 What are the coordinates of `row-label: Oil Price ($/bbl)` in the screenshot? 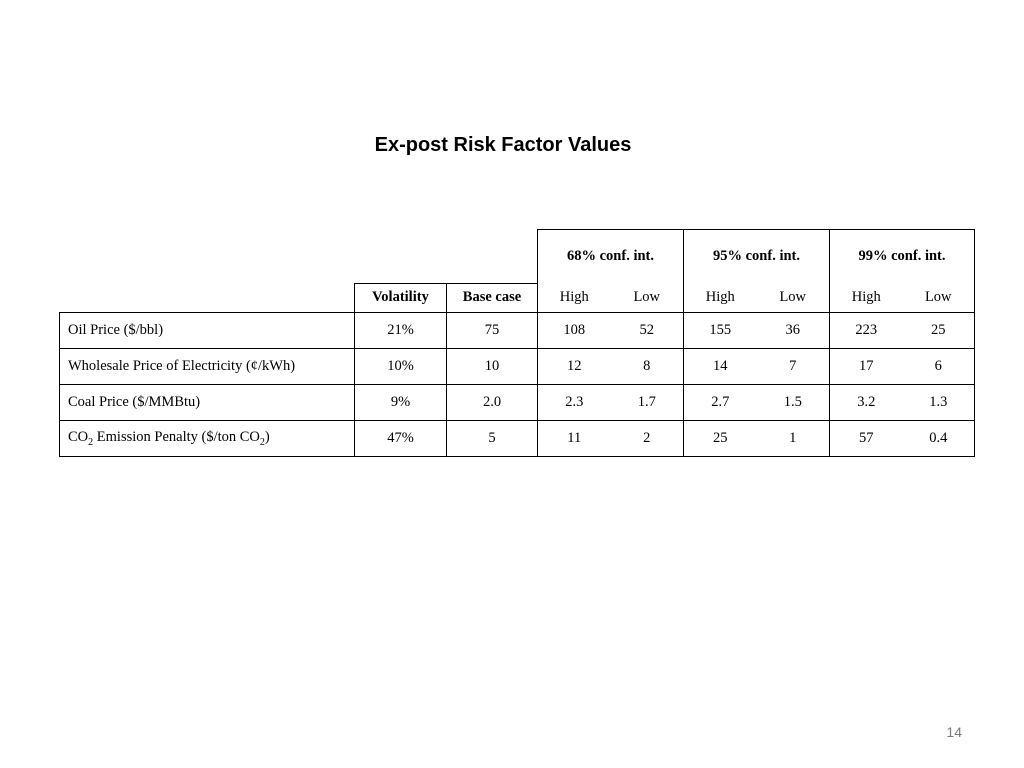 It's located at (207, 330).